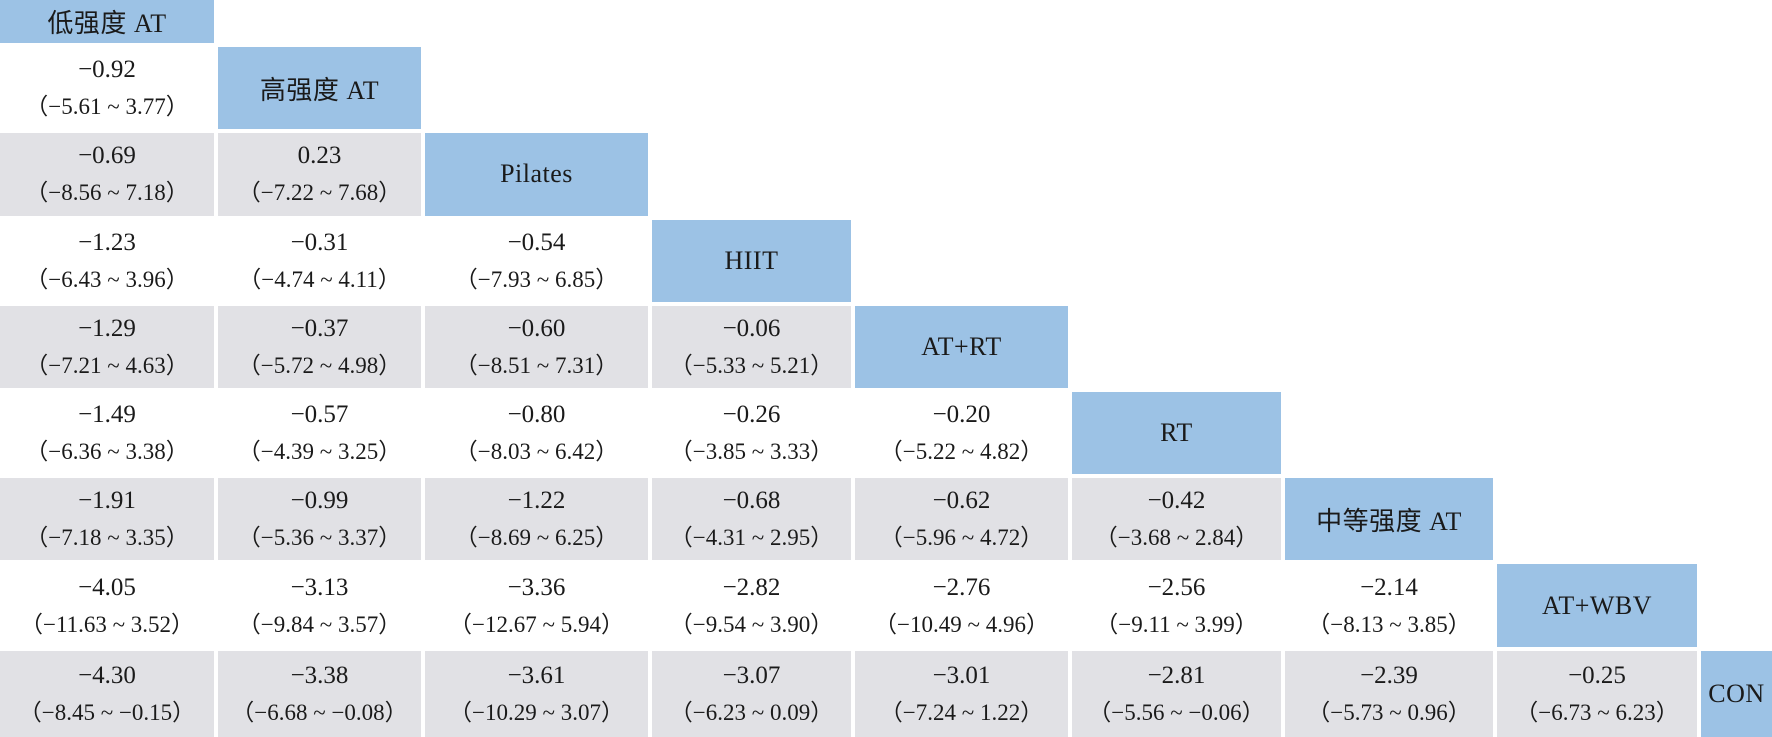  I want to click on effect-ci: （−3.68 ~ 2.84）, so click(1176, 538).